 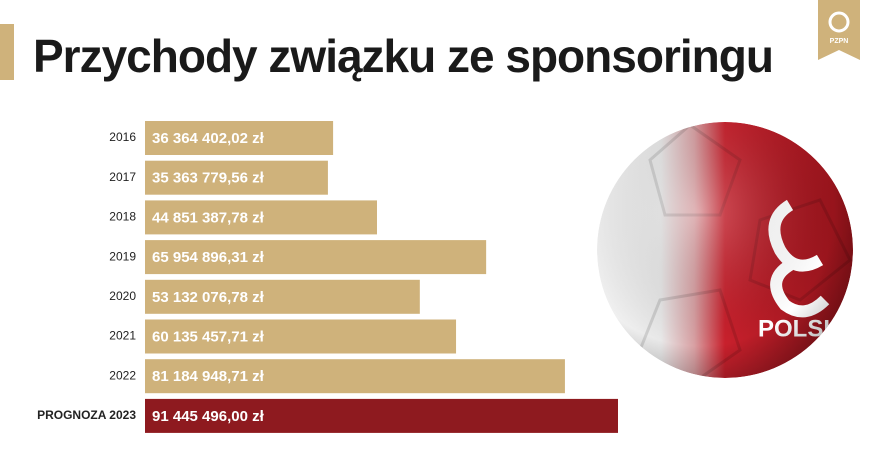 What do you see at coordinates (208, 376) in the screenshot?
I see `value-label: 81 184 948,71 zł` at bounding box center [208, 376].